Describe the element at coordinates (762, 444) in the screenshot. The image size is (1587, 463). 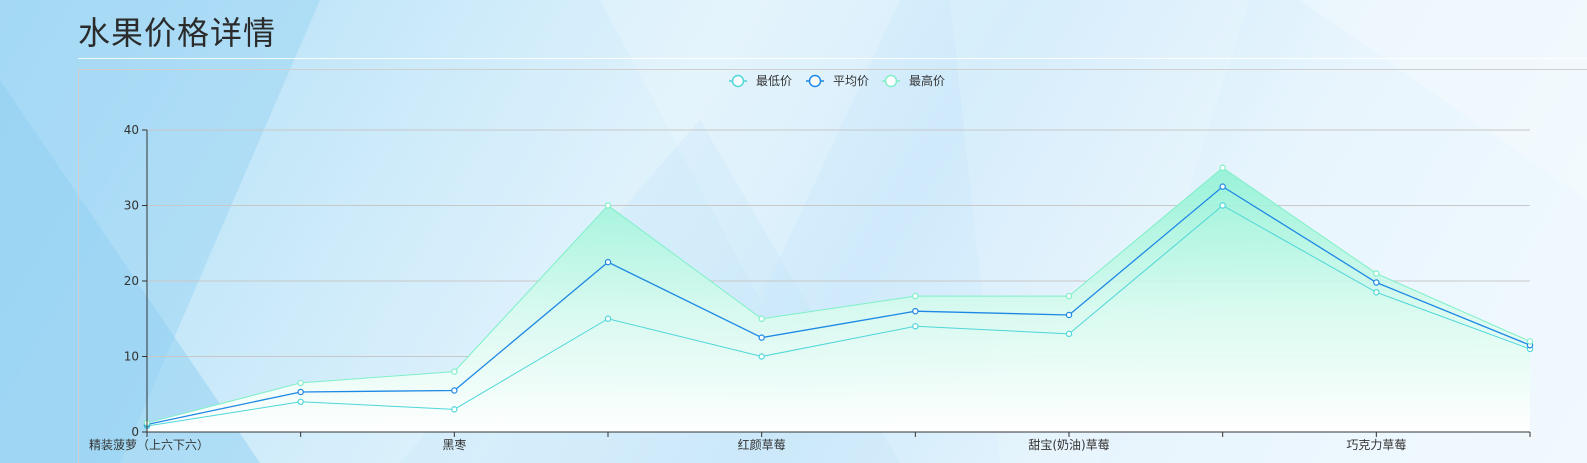
I see `x-tick-label-4: 红颜草莓` at that location.